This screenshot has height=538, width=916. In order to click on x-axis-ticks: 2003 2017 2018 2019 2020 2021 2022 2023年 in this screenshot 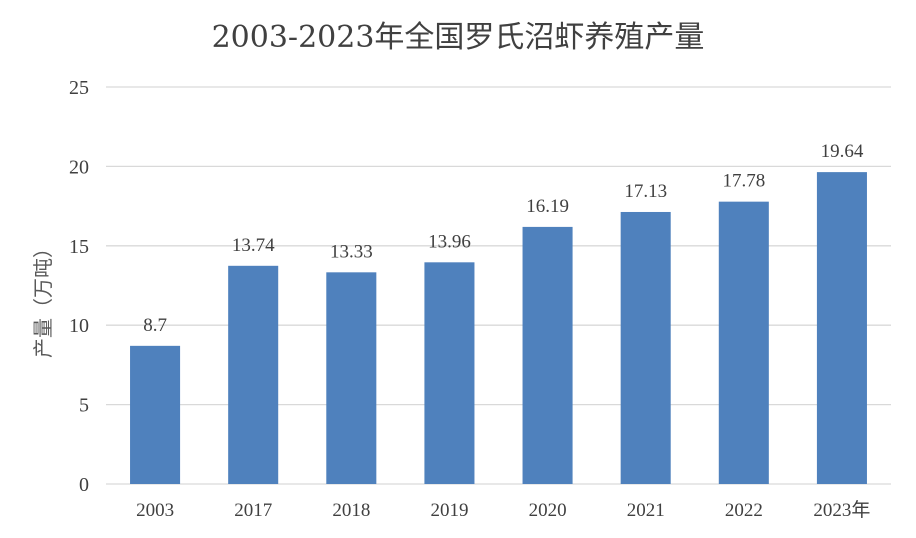, I will do `click(503, 510)`.